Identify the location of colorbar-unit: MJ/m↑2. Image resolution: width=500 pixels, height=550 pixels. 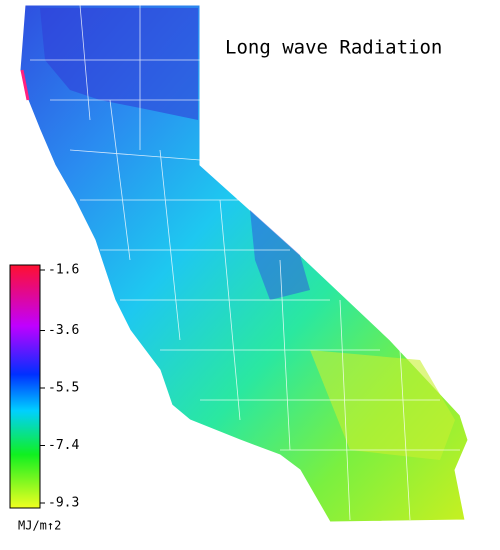
(39, 526).